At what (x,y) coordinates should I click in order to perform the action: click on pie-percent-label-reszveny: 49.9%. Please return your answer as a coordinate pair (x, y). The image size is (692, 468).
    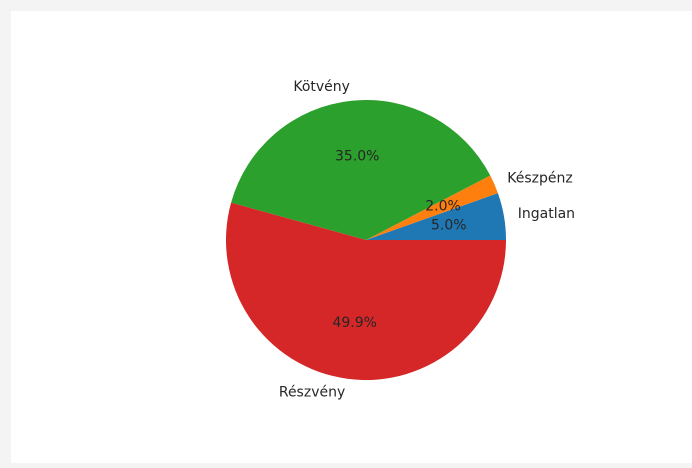
    Looking at the image, I should click on (354, 323).